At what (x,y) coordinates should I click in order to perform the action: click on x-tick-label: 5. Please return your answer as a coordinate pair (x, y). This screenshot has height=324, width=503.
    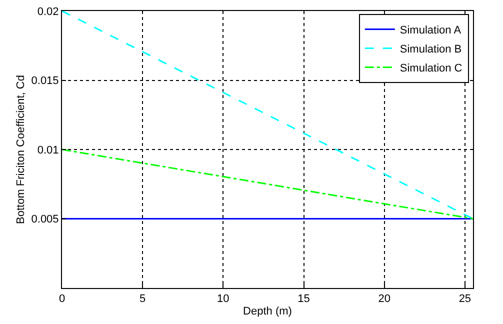
    Looking at the image, I should click on (143, 299).